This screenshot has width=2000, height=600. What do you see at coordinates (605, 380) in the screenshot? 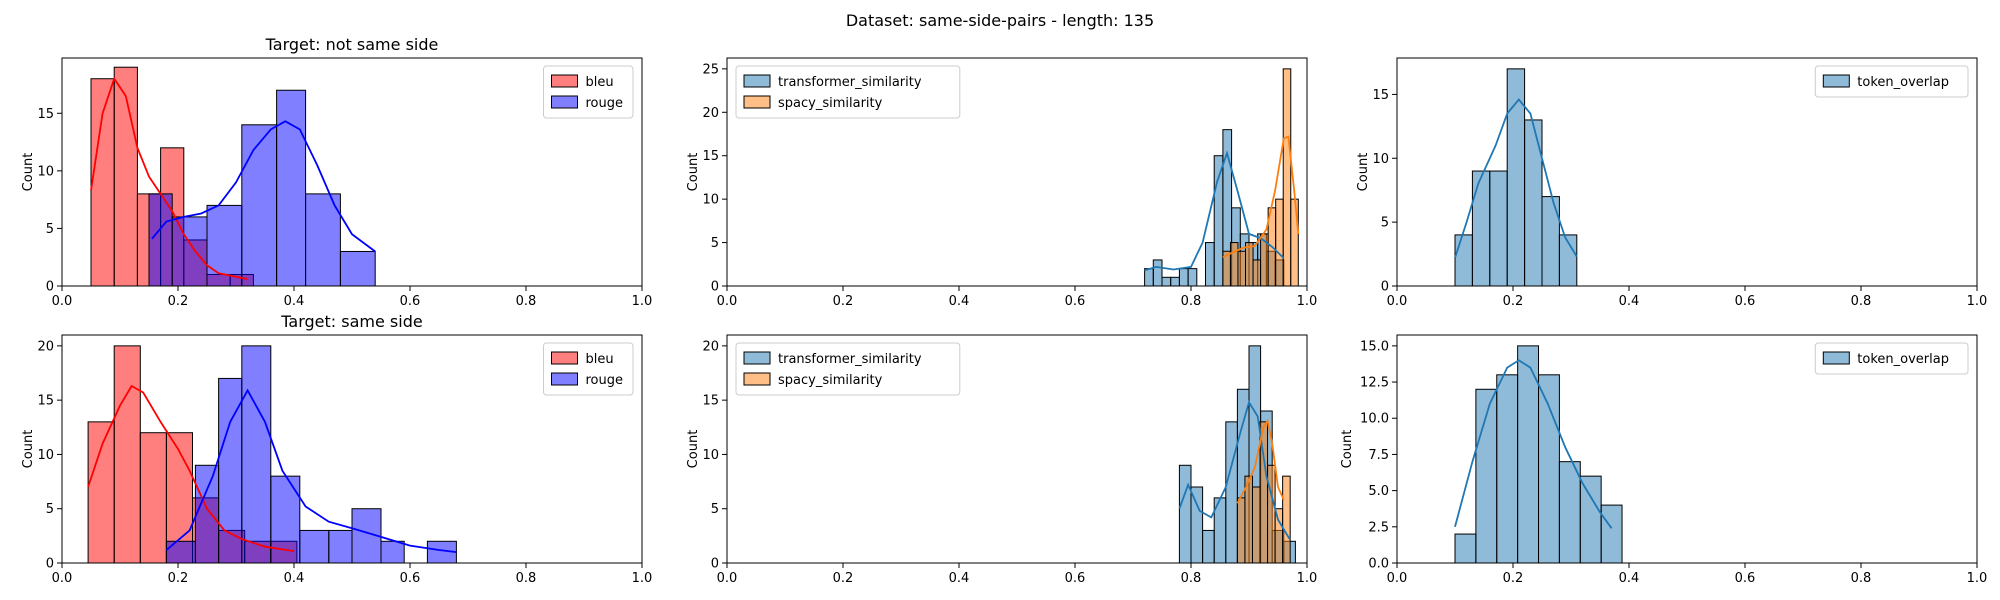
I see `legend-entry-label: rouge` at bounding box center [605, 380].